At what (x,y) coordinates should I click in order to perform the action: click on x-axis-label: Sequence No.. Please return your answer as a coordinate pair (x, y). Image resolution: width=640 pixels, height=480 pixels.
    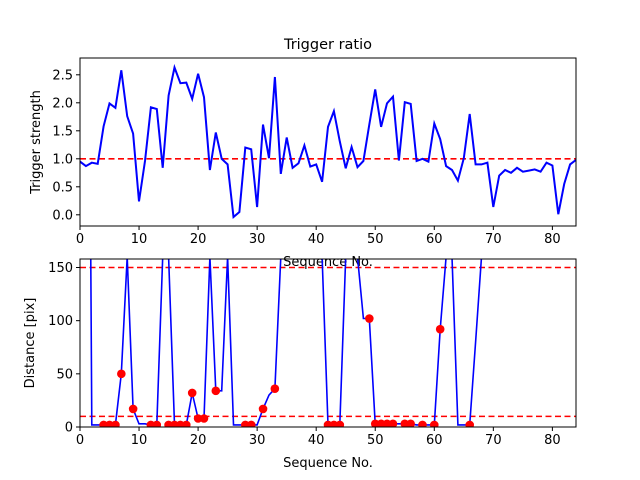
    Looking at the image, I should click on (328, 463).